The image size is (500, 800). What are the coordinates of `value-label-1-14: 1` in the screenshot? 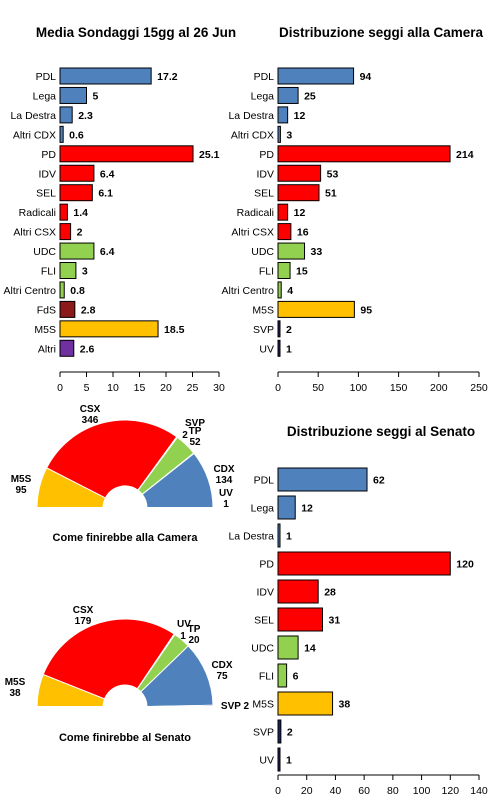 It's located at (289, 349).